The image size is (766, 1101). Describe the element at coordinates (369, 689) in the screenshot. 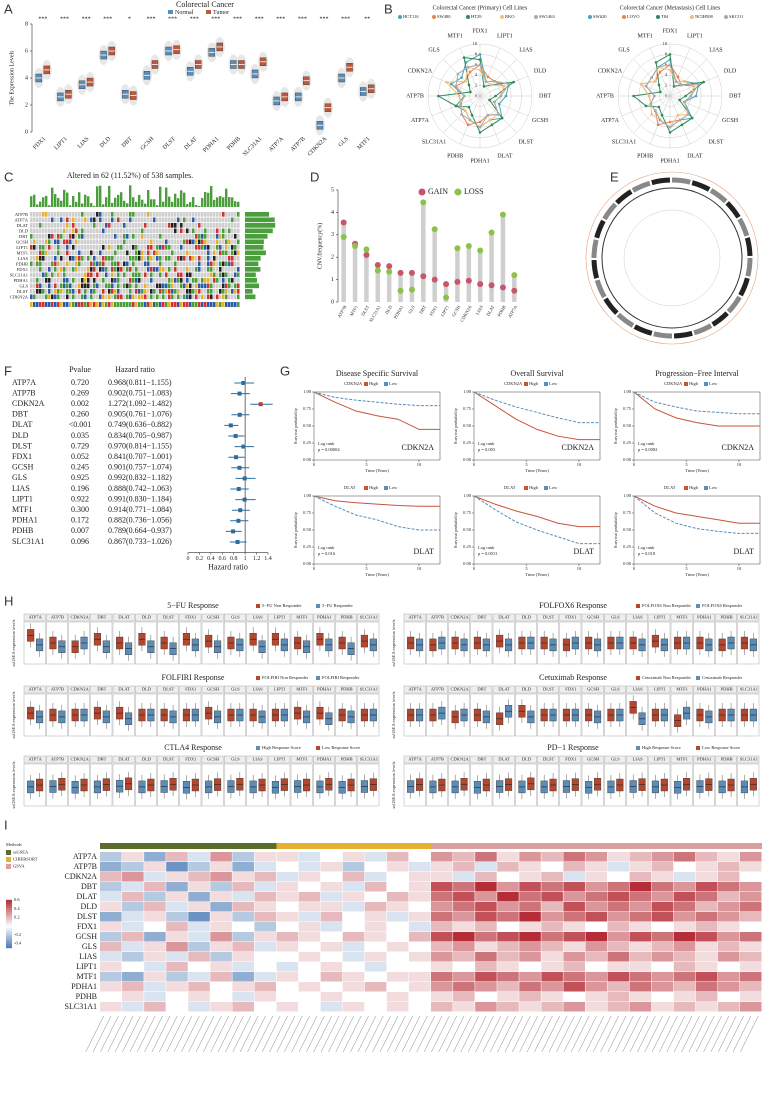

I see `strip-label: SLC31A1` at that location.